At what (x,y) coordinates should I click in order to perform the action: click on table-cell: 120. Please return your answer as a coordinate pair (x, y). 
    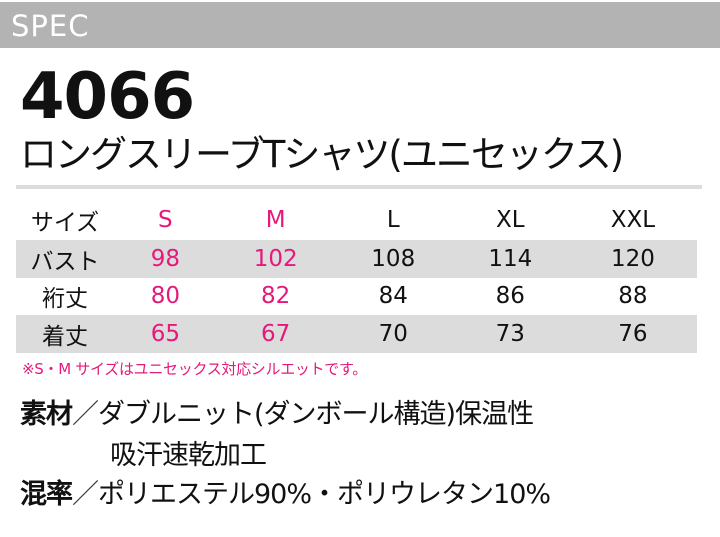
    Looking at the image, I should click on (632, 259).